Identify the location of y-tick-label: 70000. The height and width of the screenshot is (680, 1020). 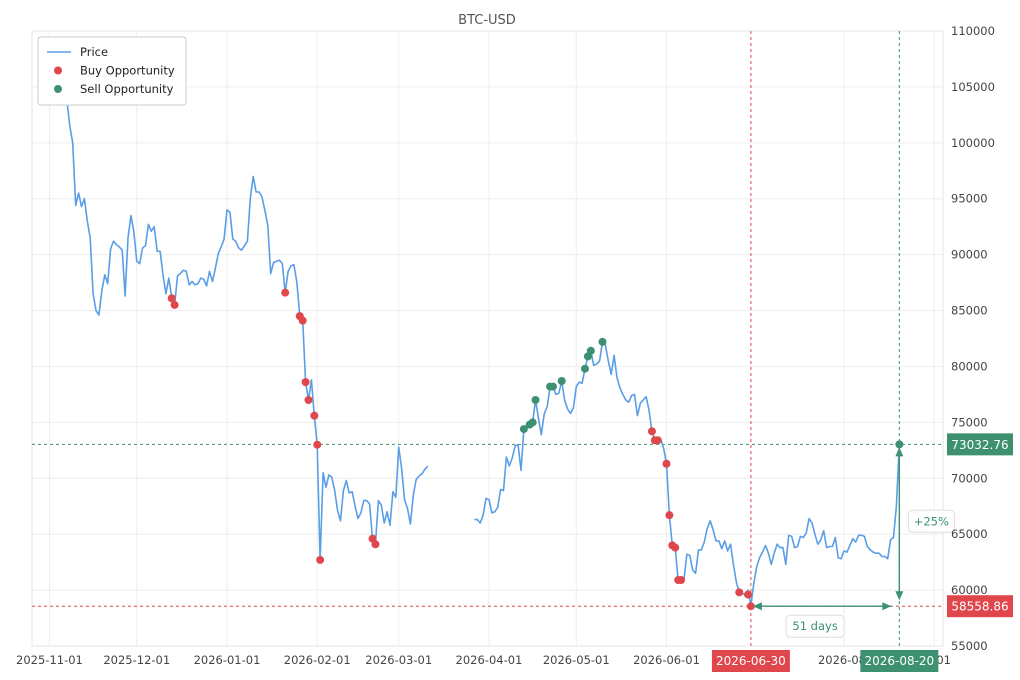
(969, 478).